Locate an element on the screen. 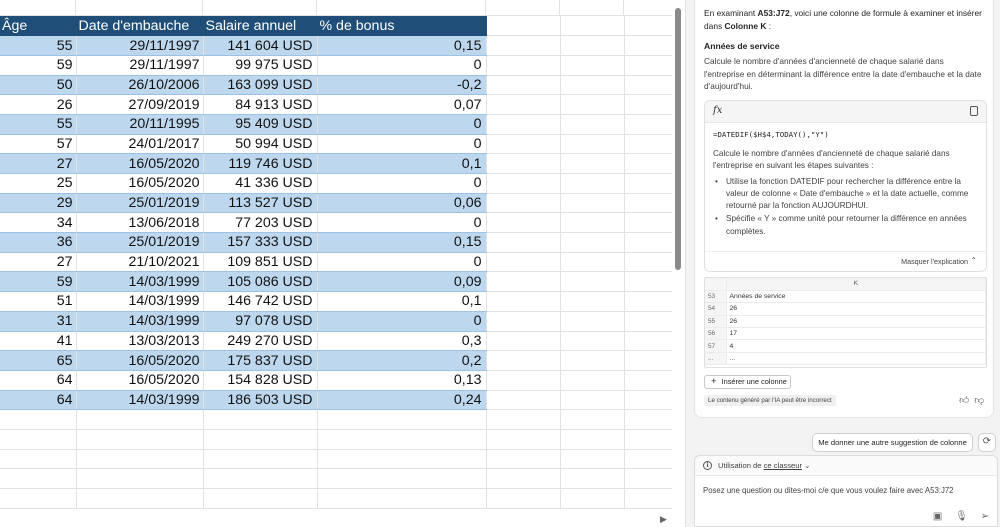 The width and height of the screenshot is (1000, 527). cell-date: 27/09/2019 is located at coordinates (140, 104).